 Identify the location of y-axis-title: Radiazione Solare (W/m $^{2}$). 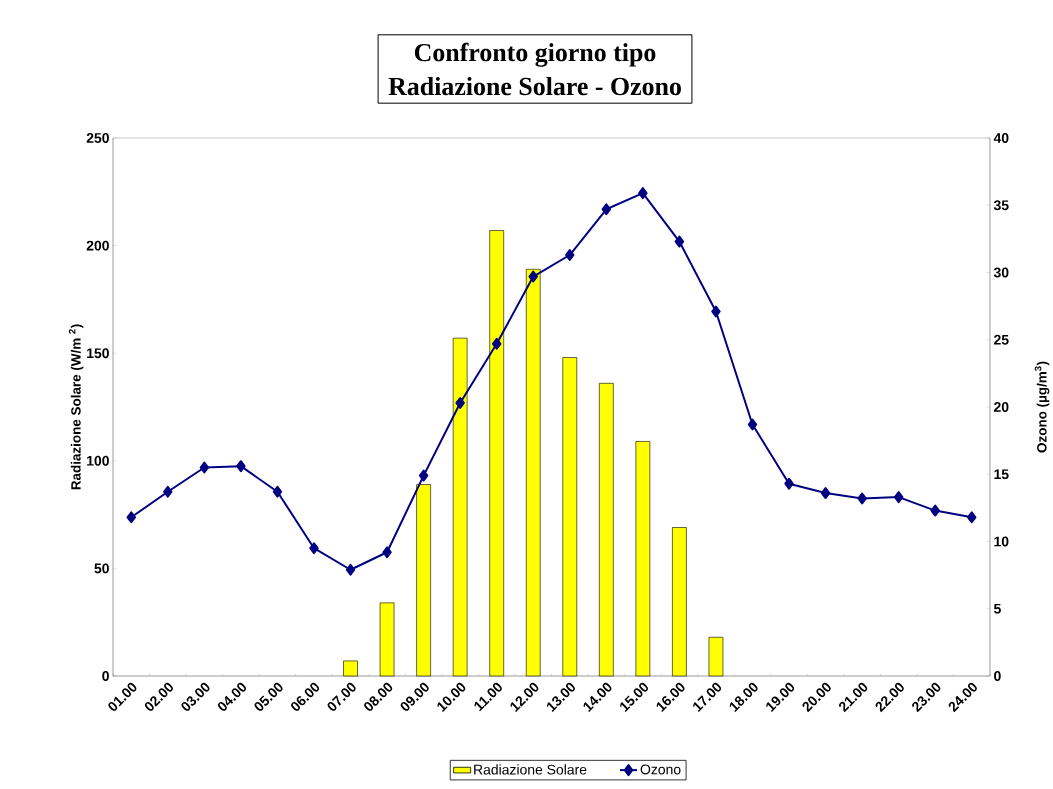
(76, 407).